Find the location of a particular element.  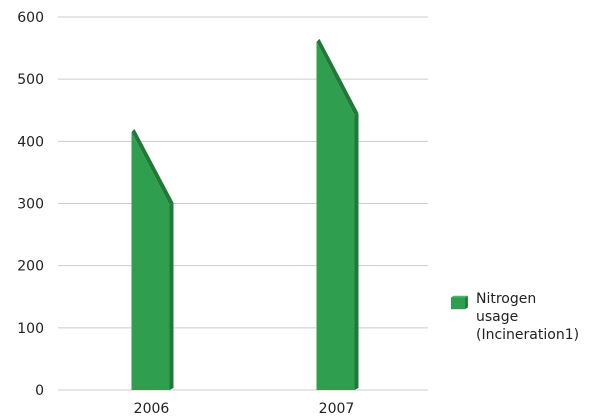

x-tick-label: 2006 is located at coordinates (152, 409).